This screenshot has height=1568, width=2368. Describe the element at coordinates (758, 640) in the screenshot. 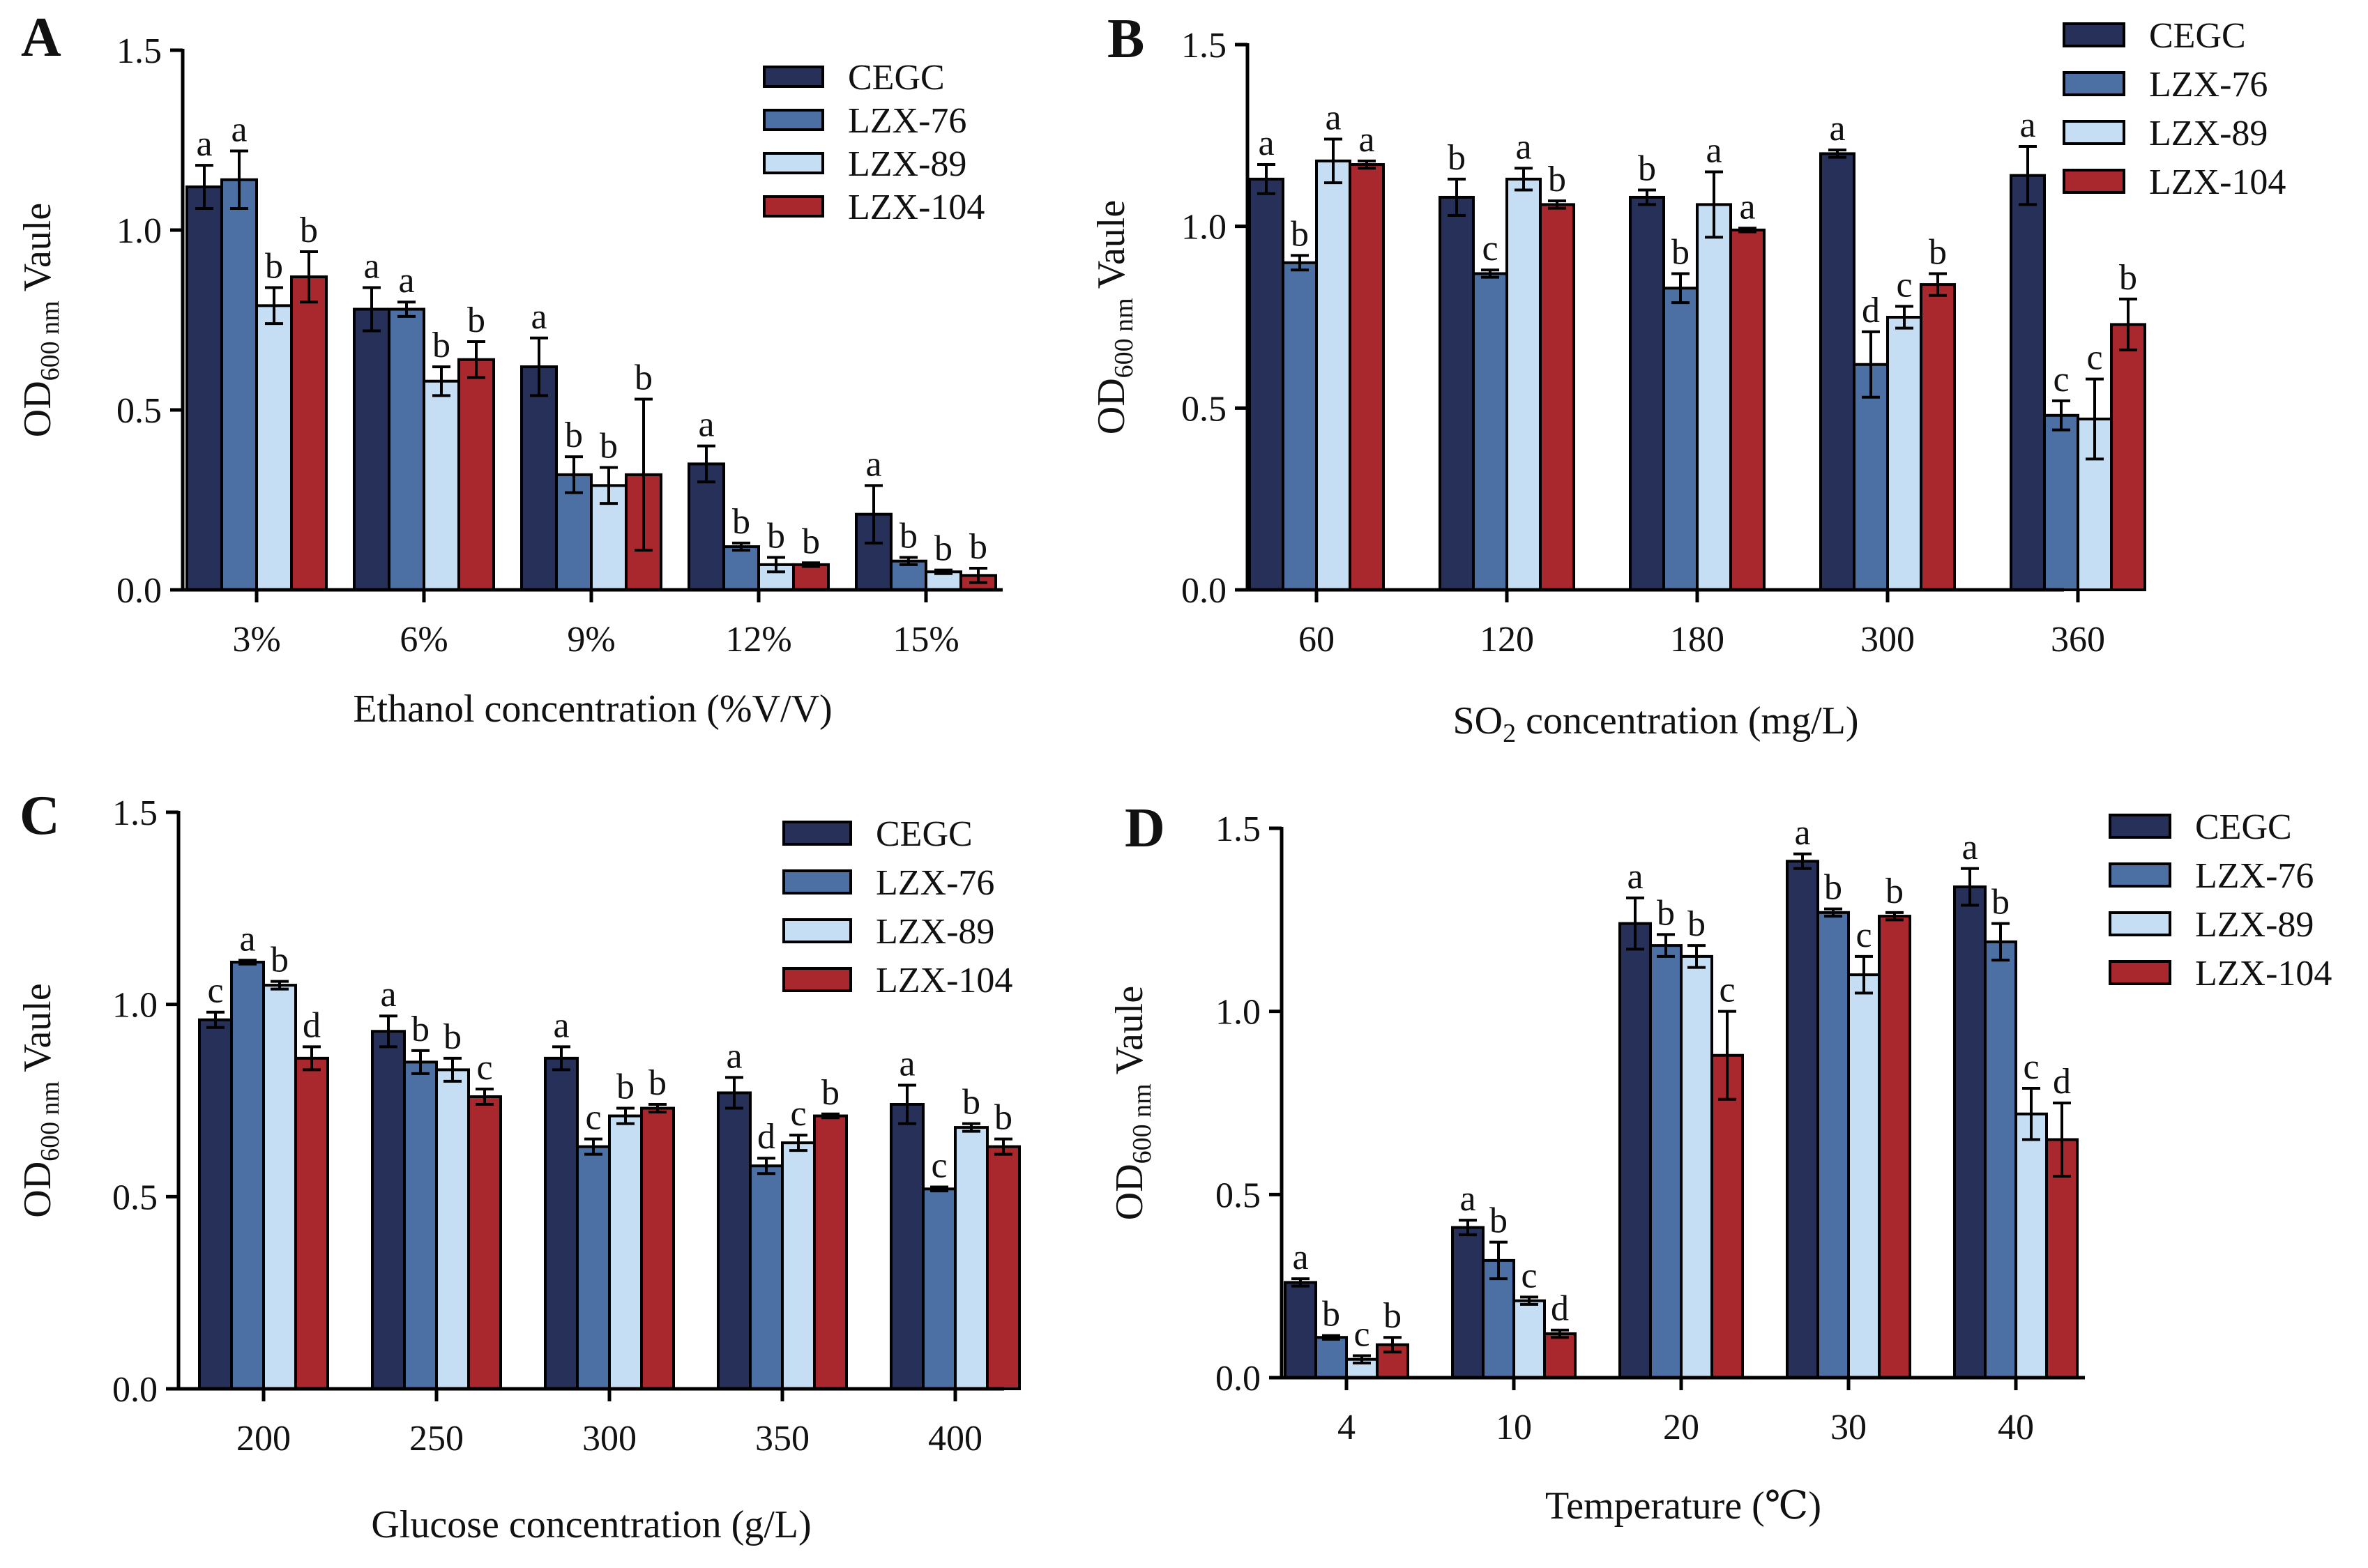

I see `x-tick-label: 12%` at that location.